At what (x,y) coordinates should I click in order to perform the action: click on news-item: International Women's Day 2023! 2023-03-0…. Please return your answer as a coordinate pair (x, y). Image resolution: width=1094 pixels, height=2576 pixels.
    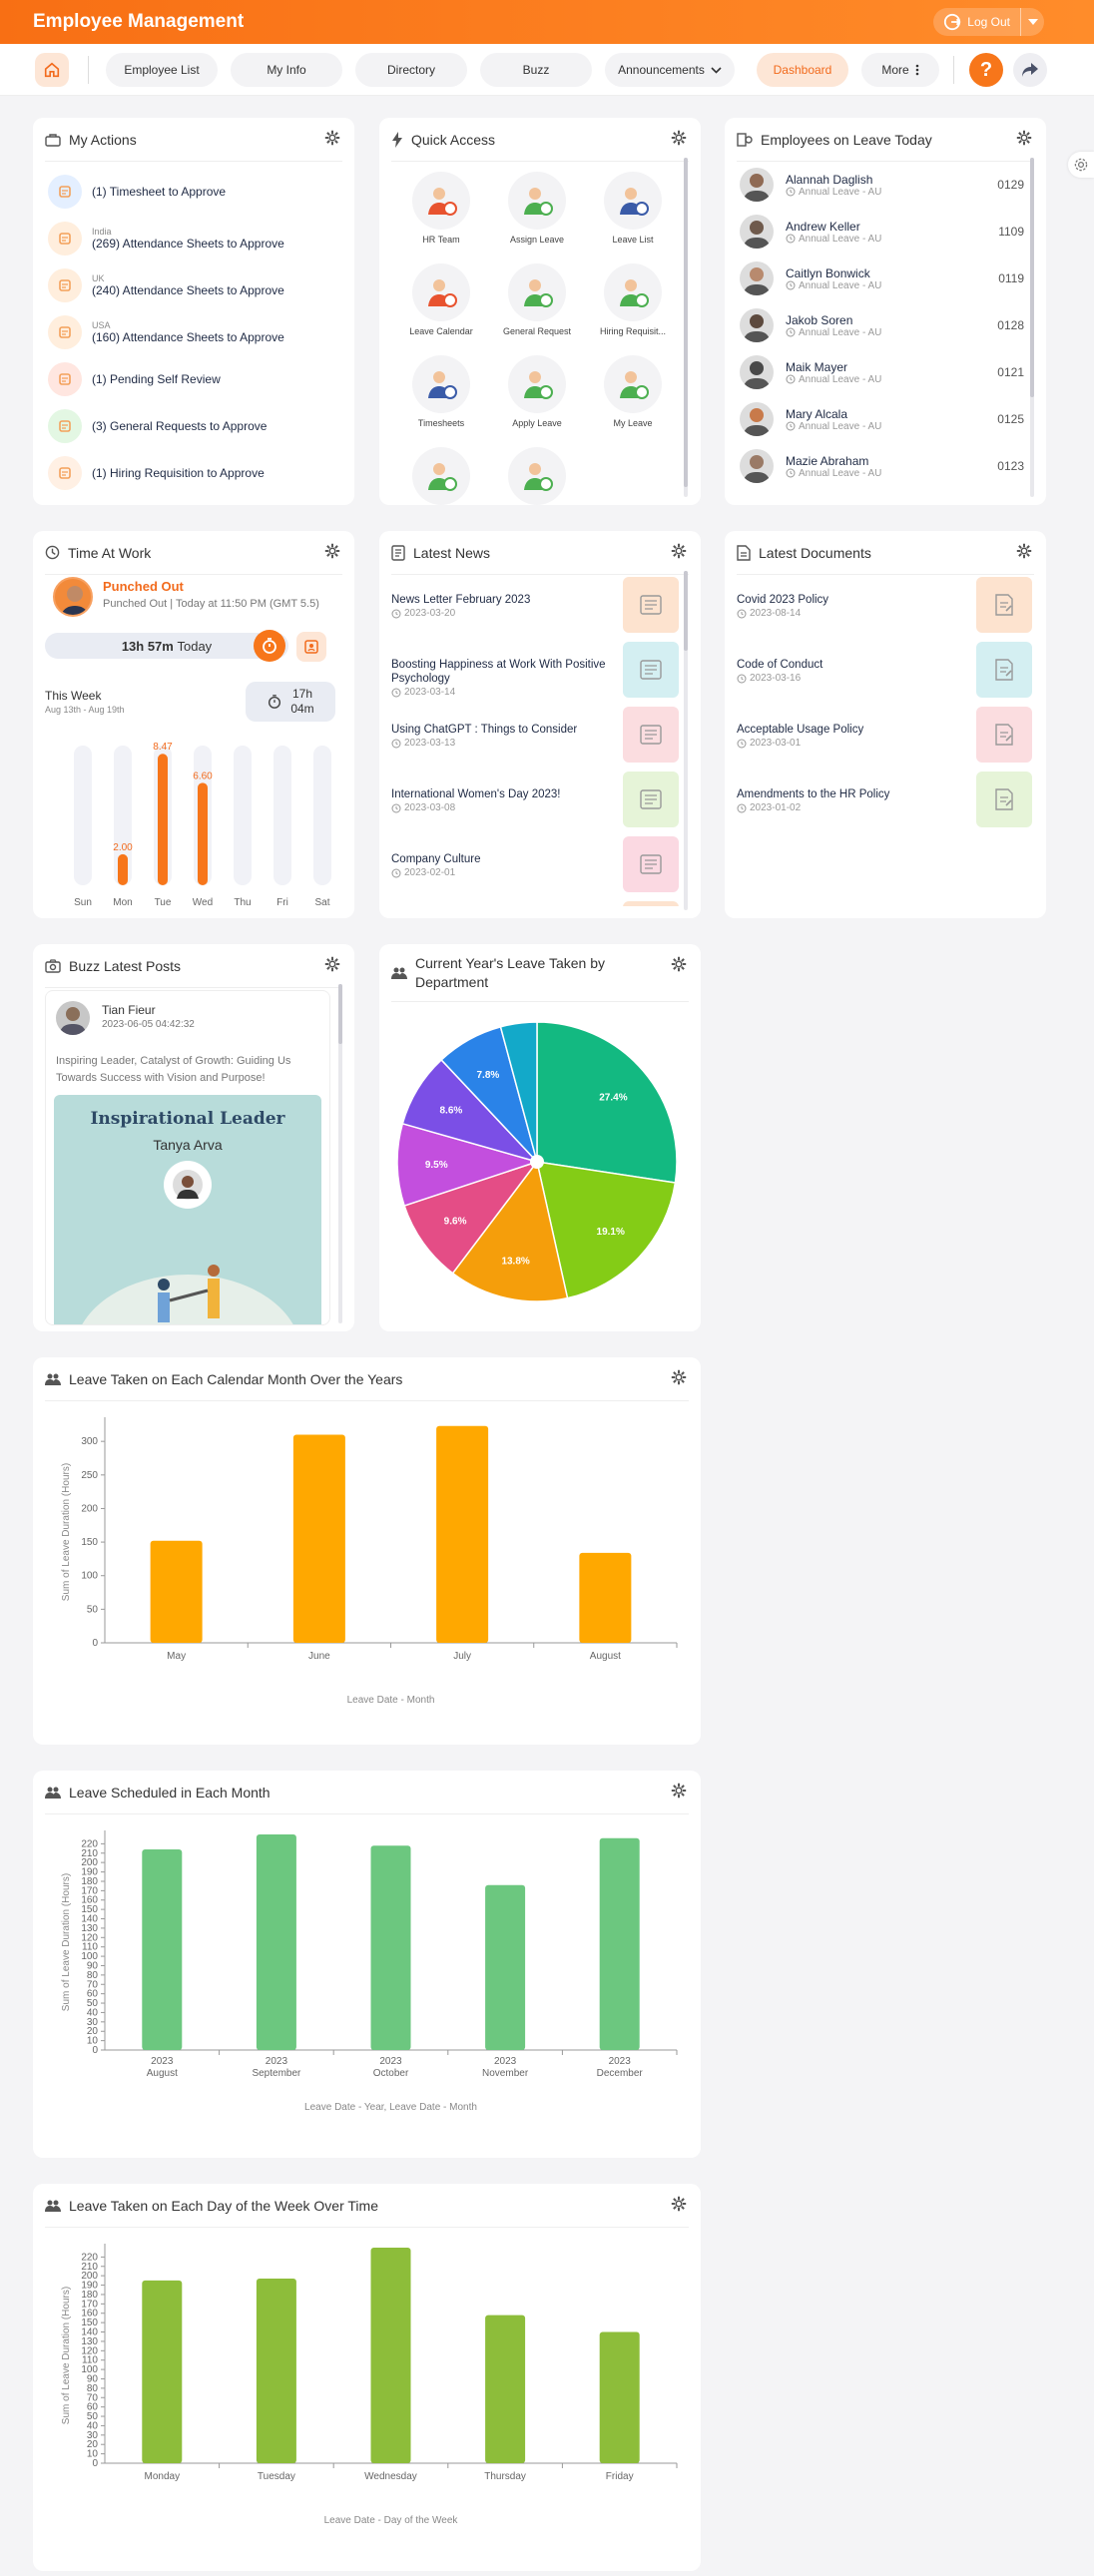
    Looking at the image, I should click on (540, 800).